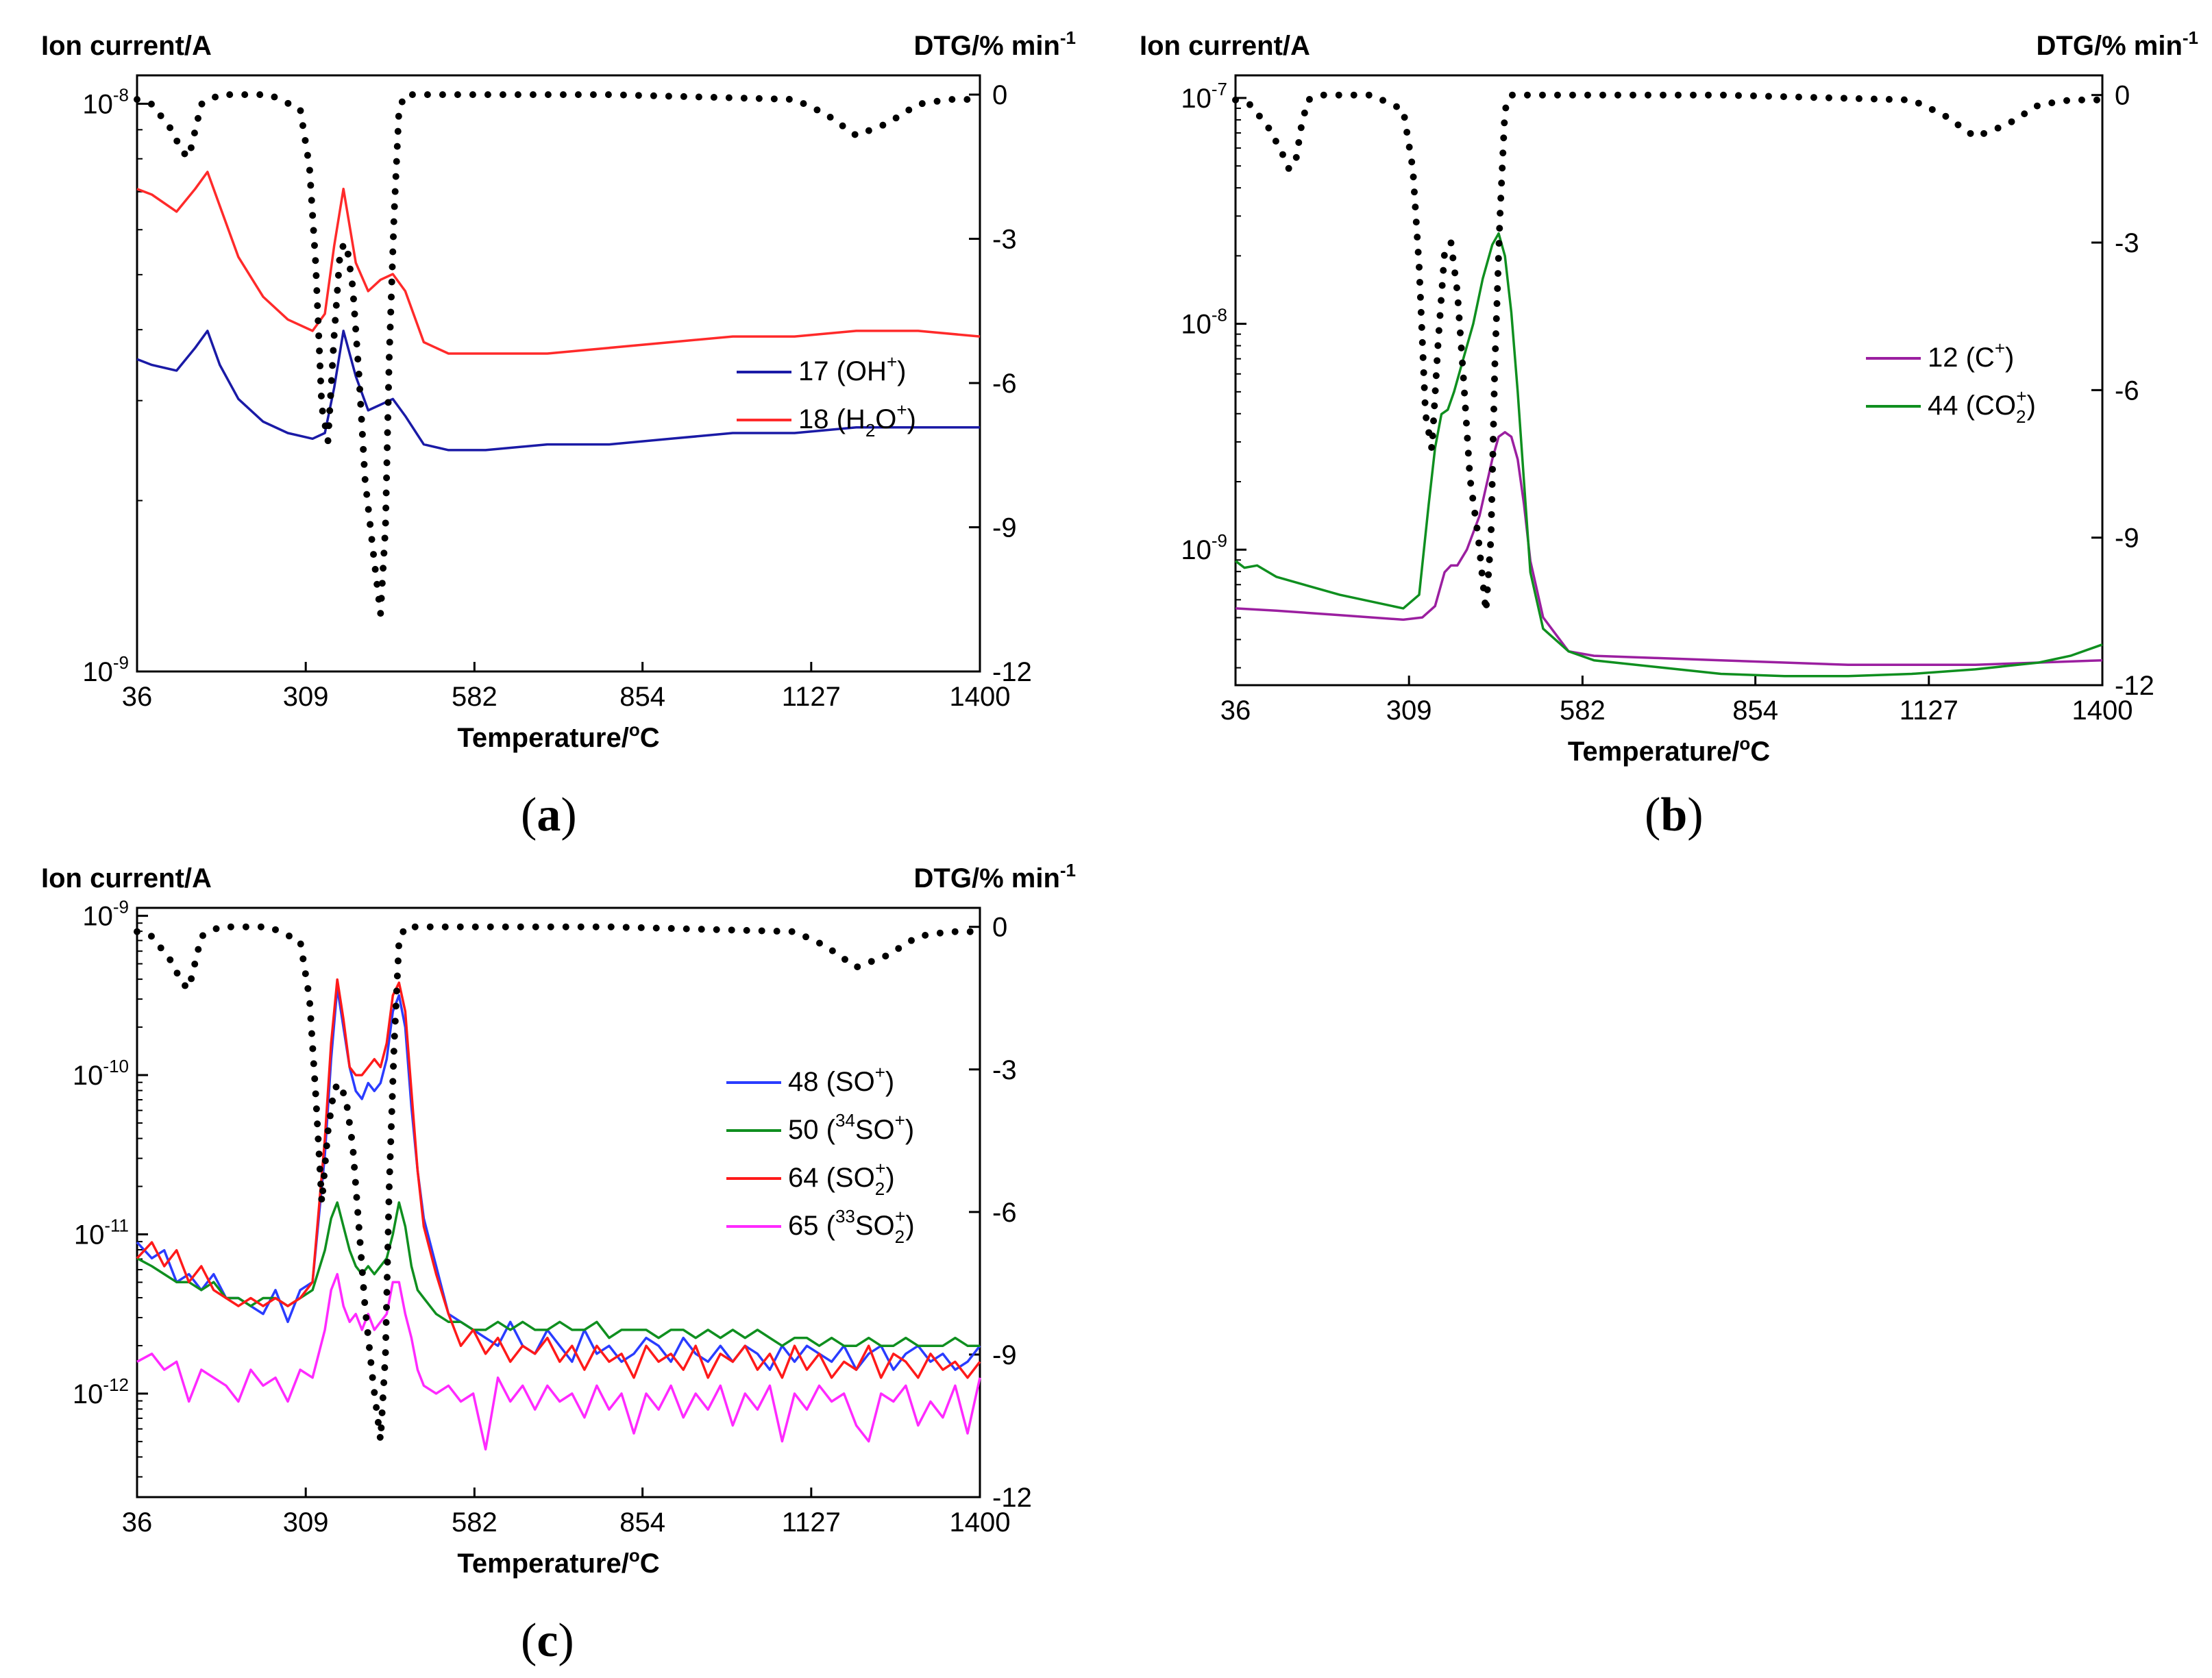  What do you see at coordinates (102, 1233) in the screenshot?
I see `y-tick-label: 10⁻¹¹` at bounding box center [102, 1233].